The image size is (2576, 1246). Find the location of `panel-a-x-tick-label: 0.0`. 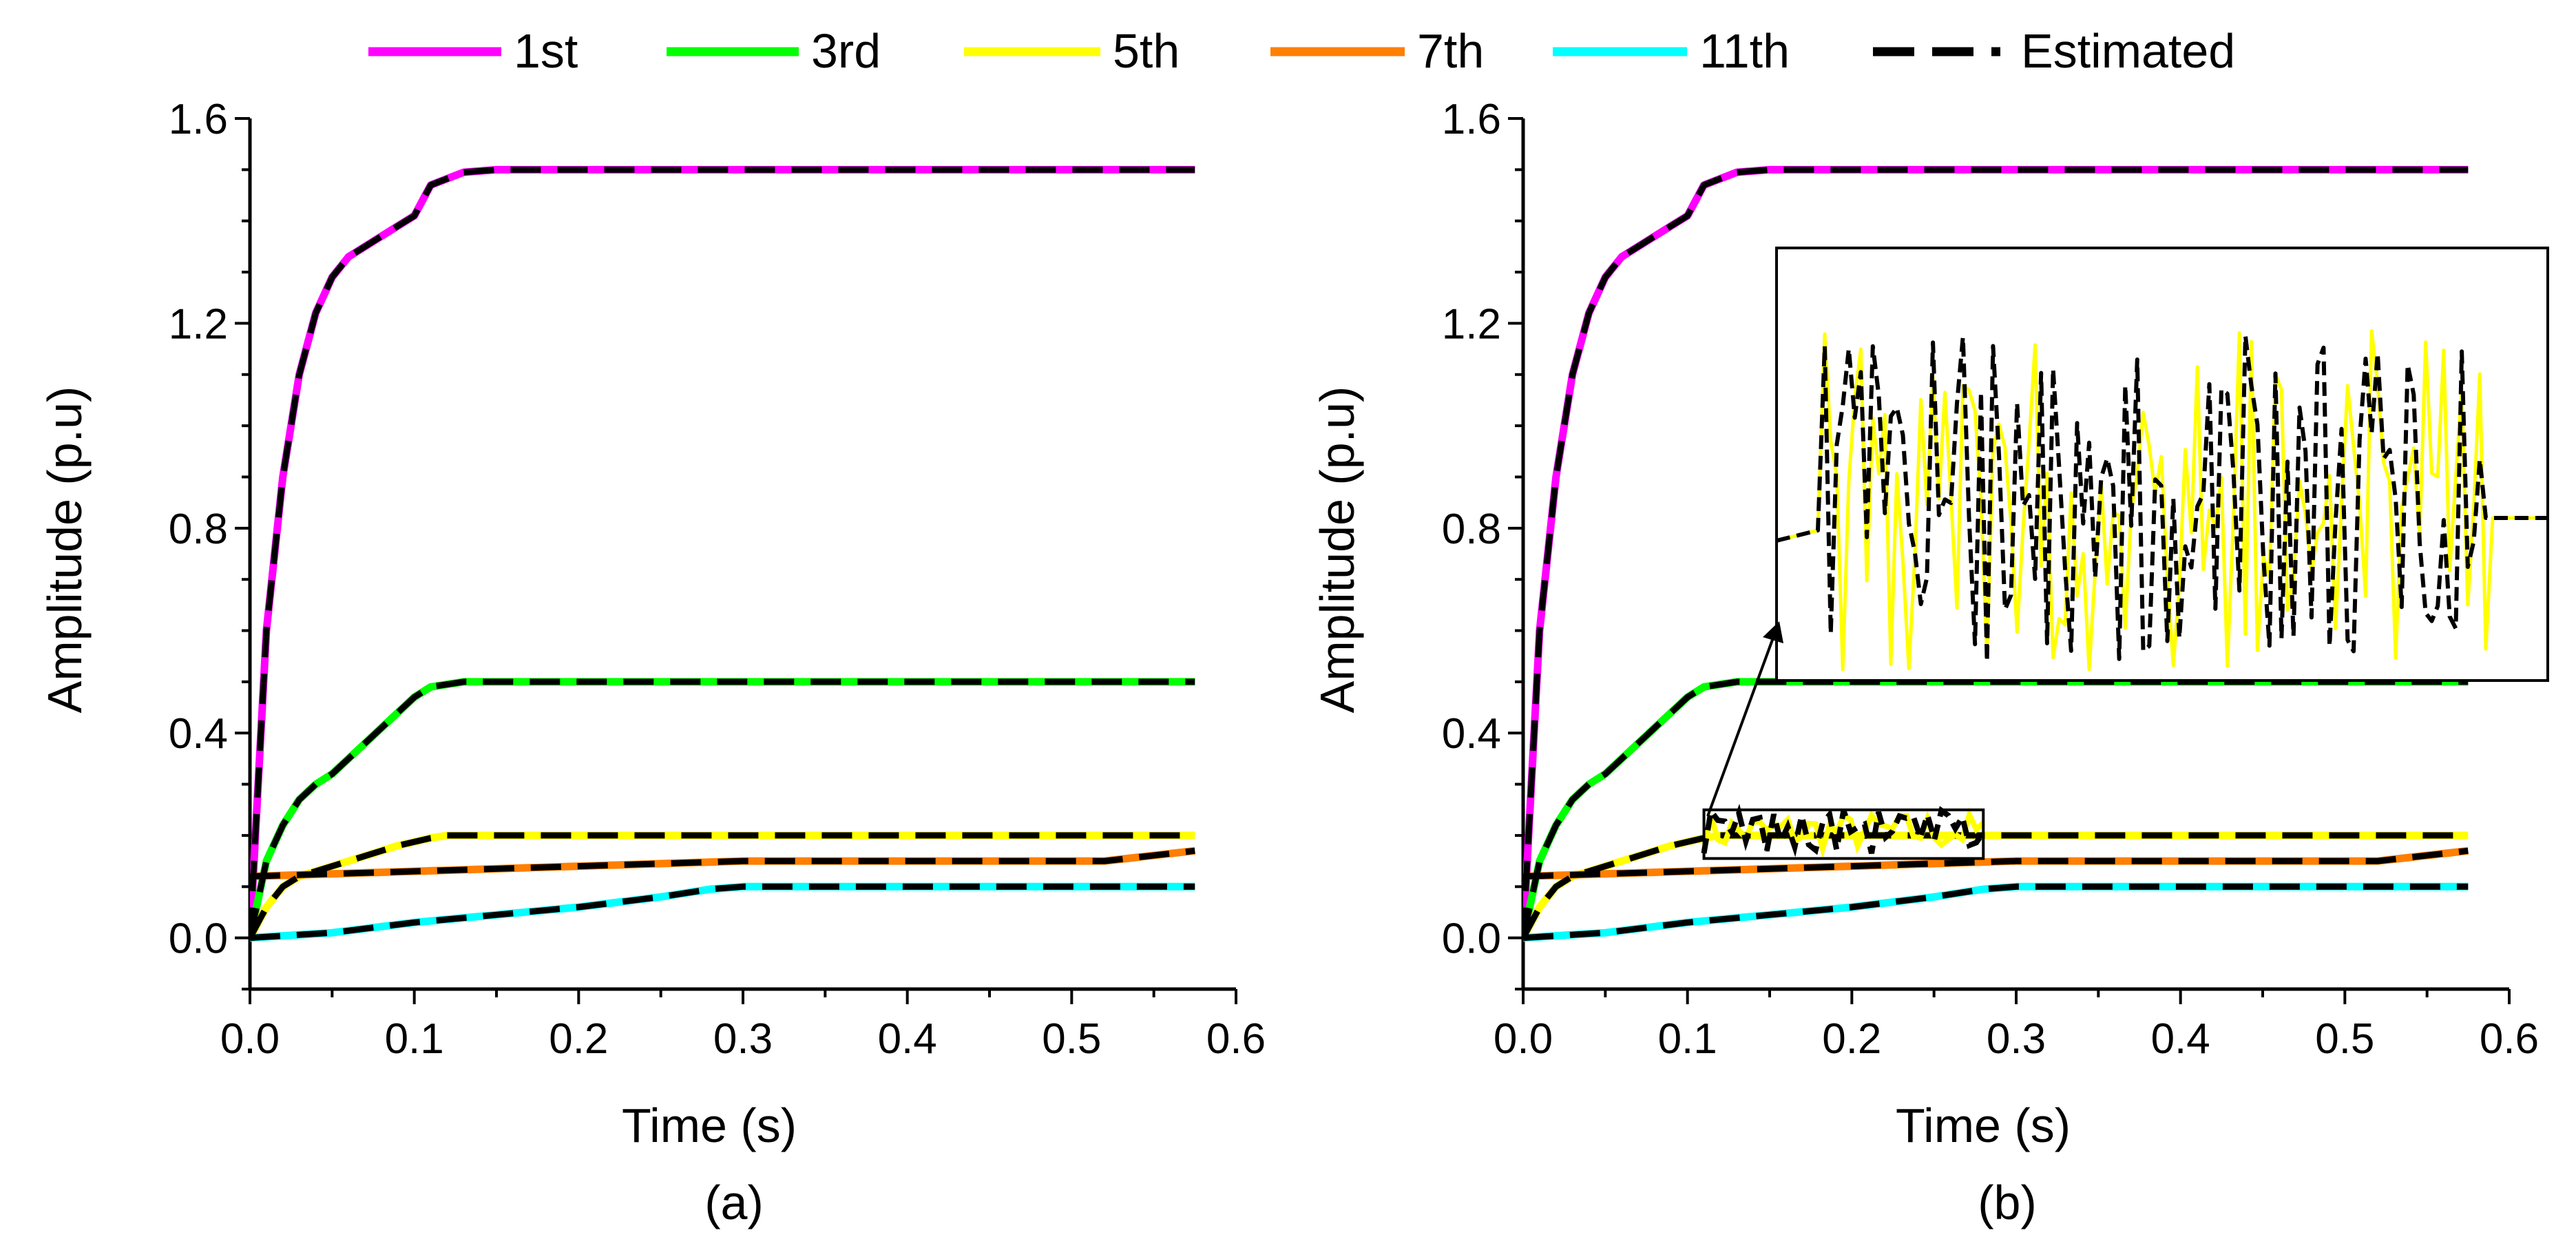

panel-a-x-tick-label: 0.0 is located at coordinates (250, 1039).